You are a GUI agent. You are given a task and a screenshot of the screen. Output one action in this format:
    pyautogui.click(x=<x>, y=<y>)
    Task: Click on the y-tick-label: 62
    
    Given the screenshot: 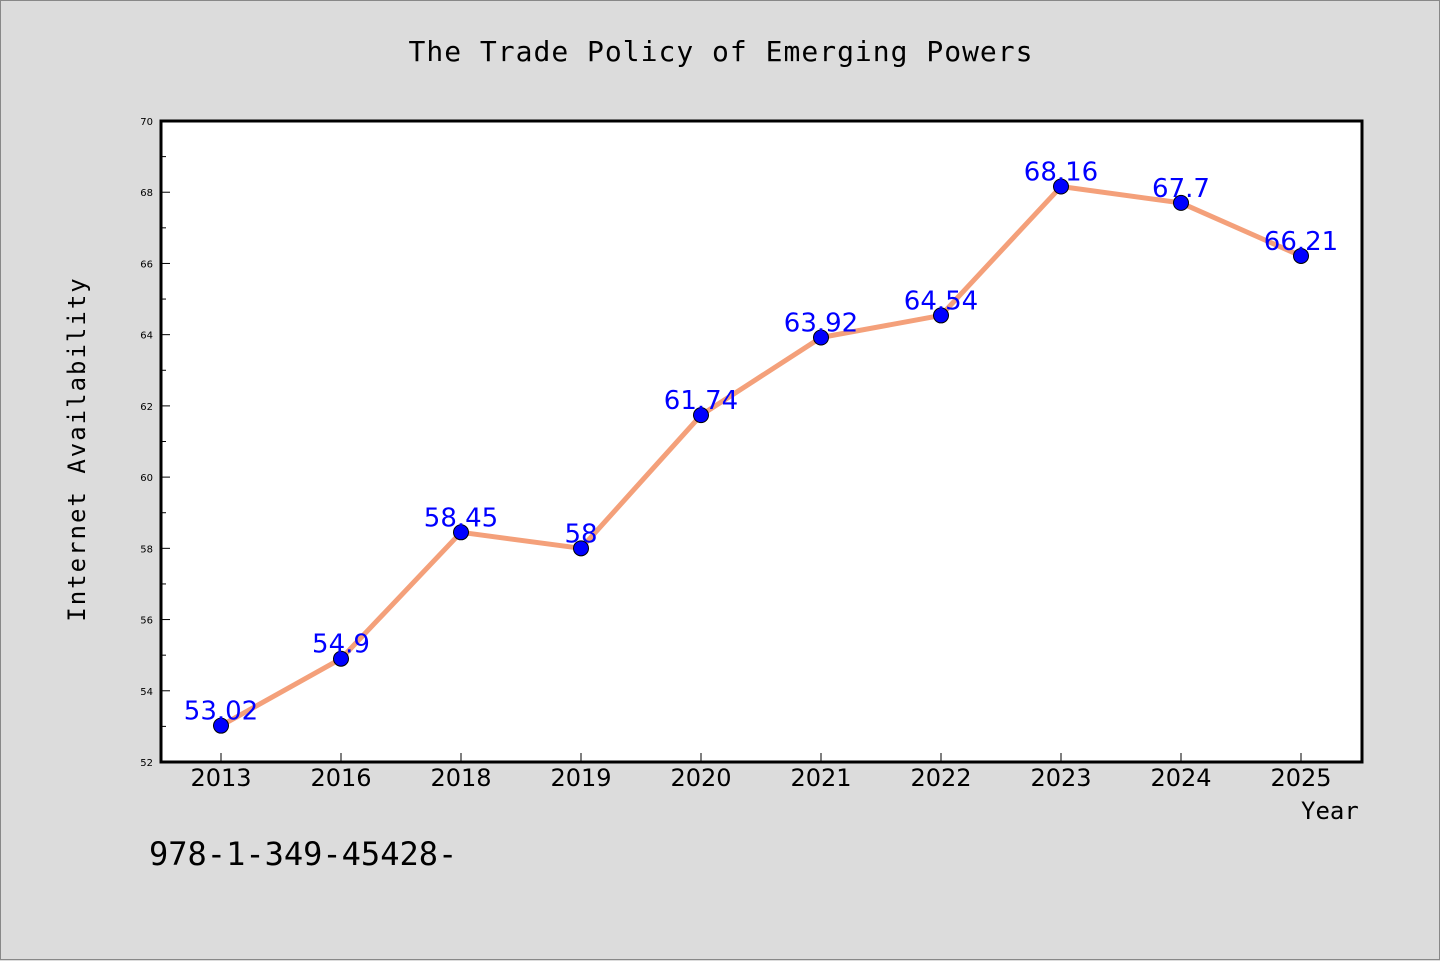 What is the action you would take?
    pyautogui.click(x=146, y=407)
    